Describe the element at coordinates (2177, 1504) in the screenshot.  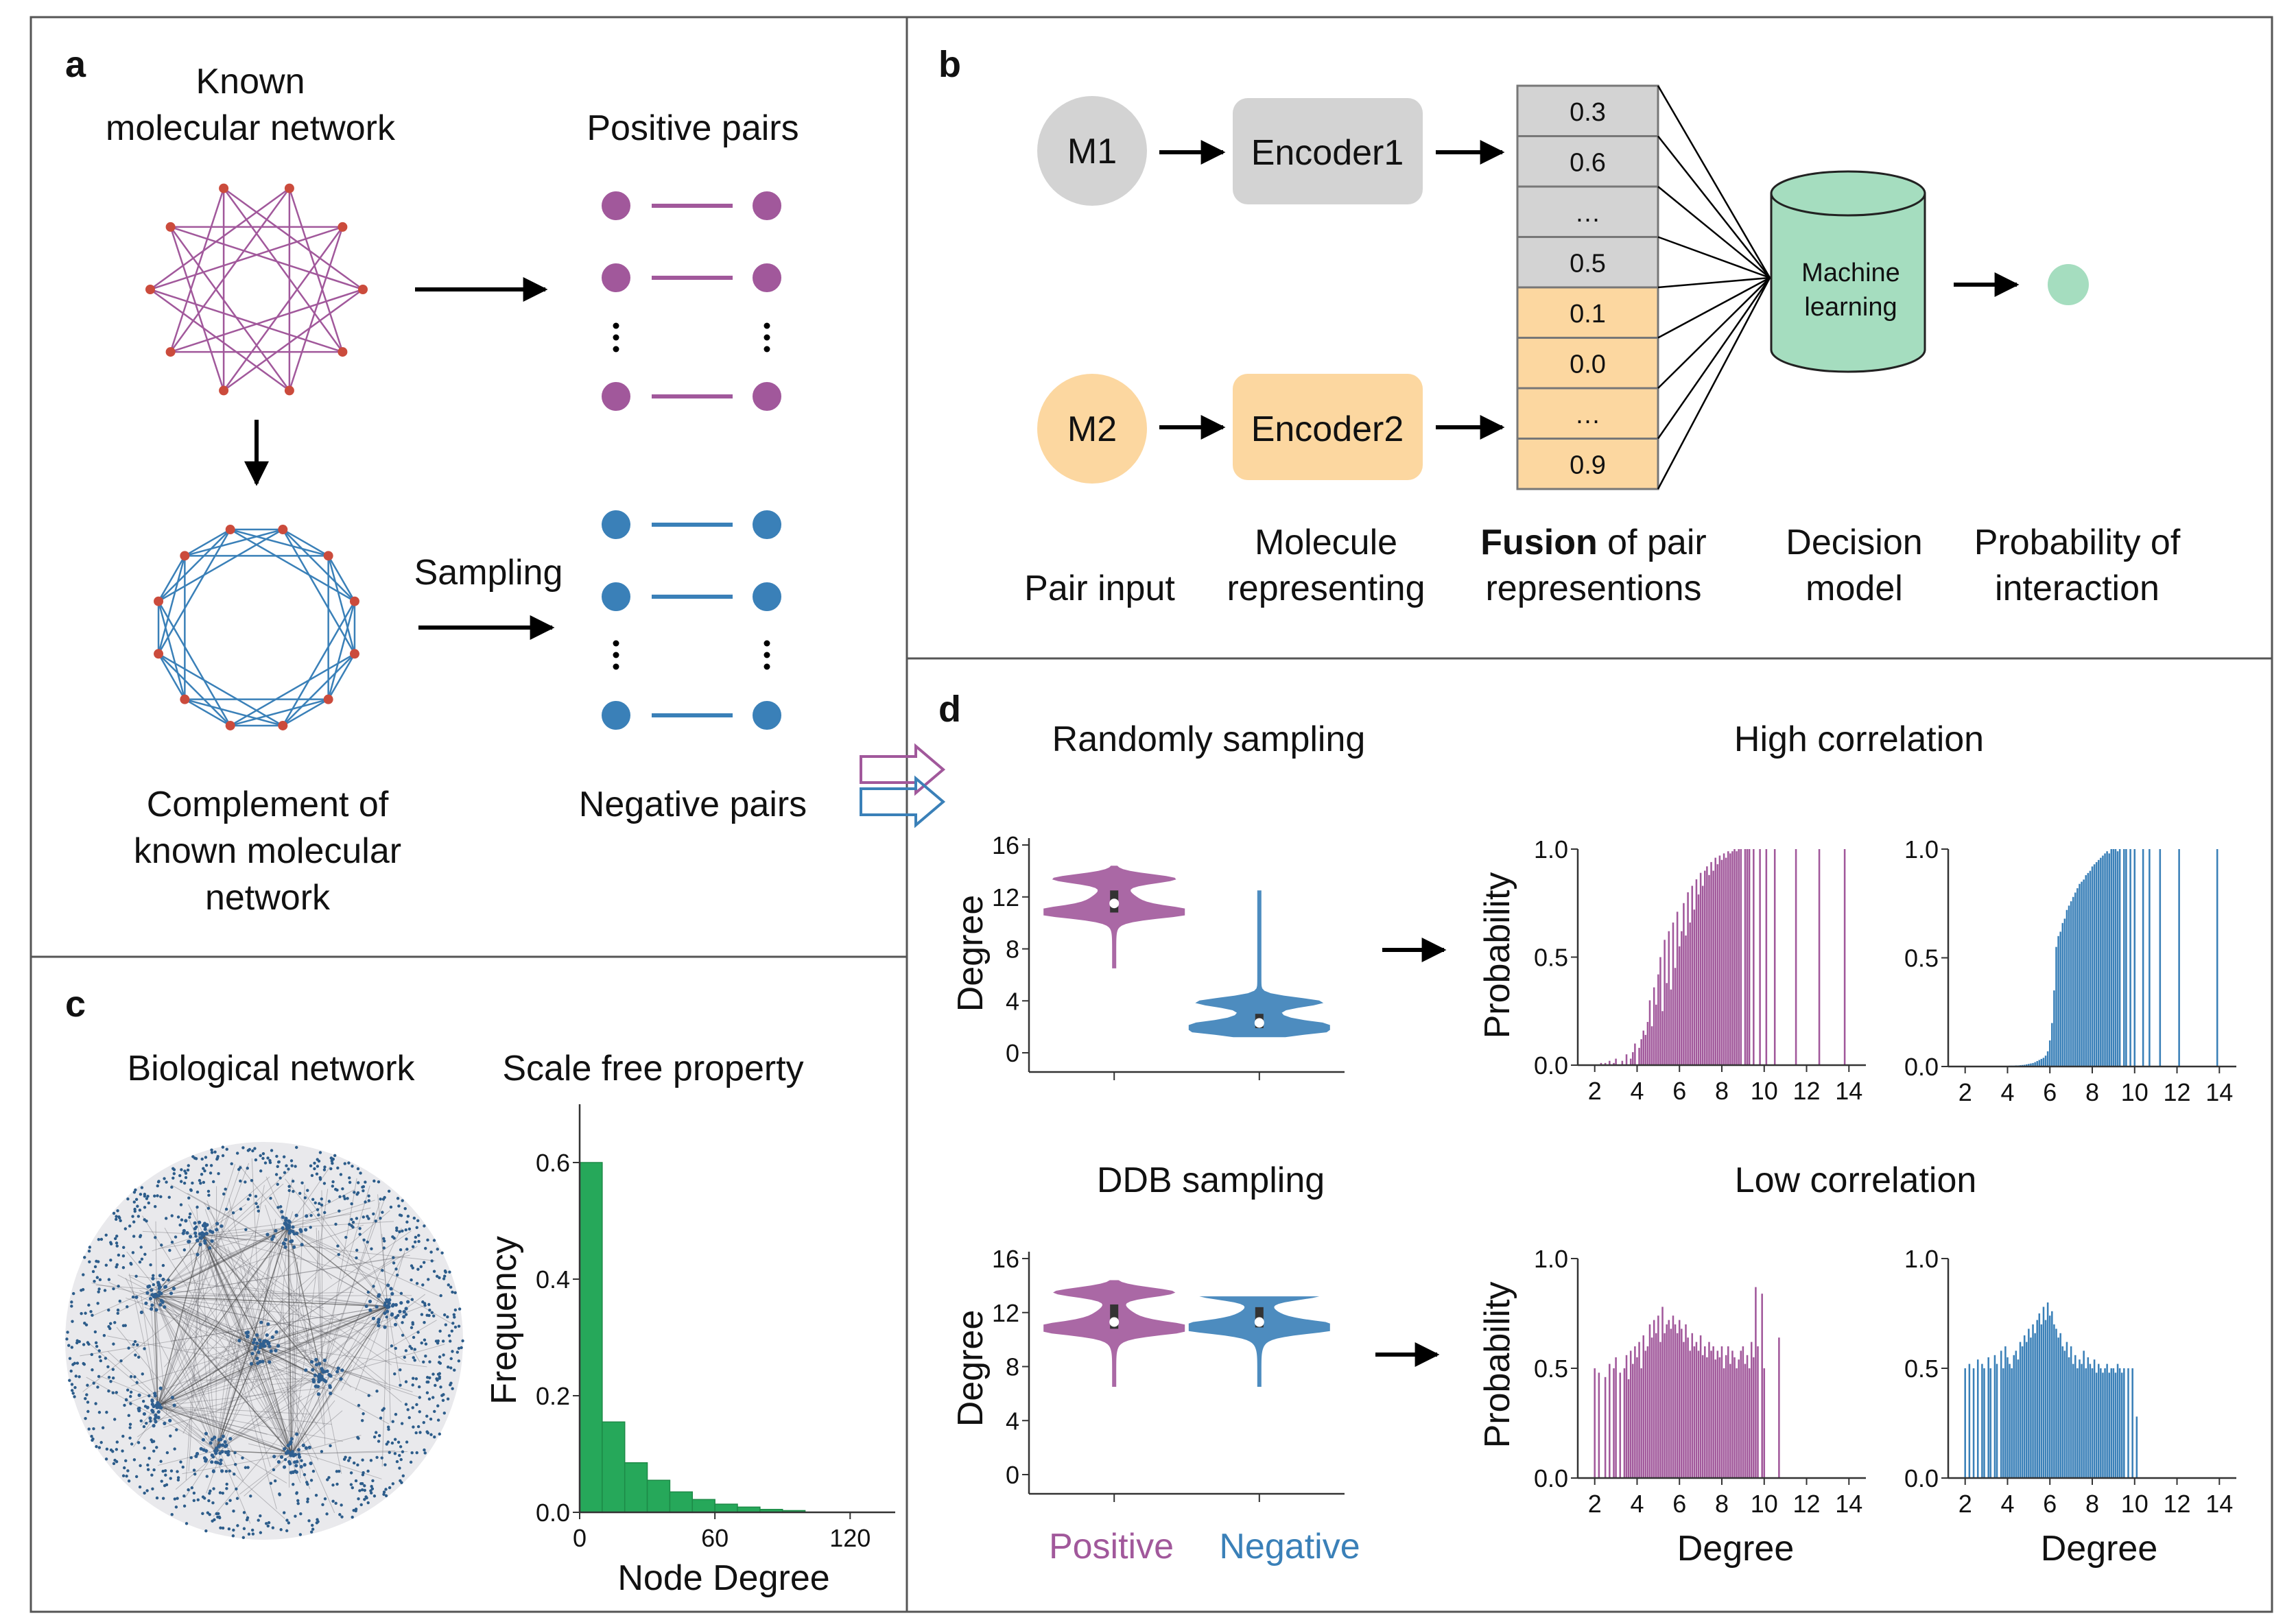
I see `x-tick-label: 12` at that location.